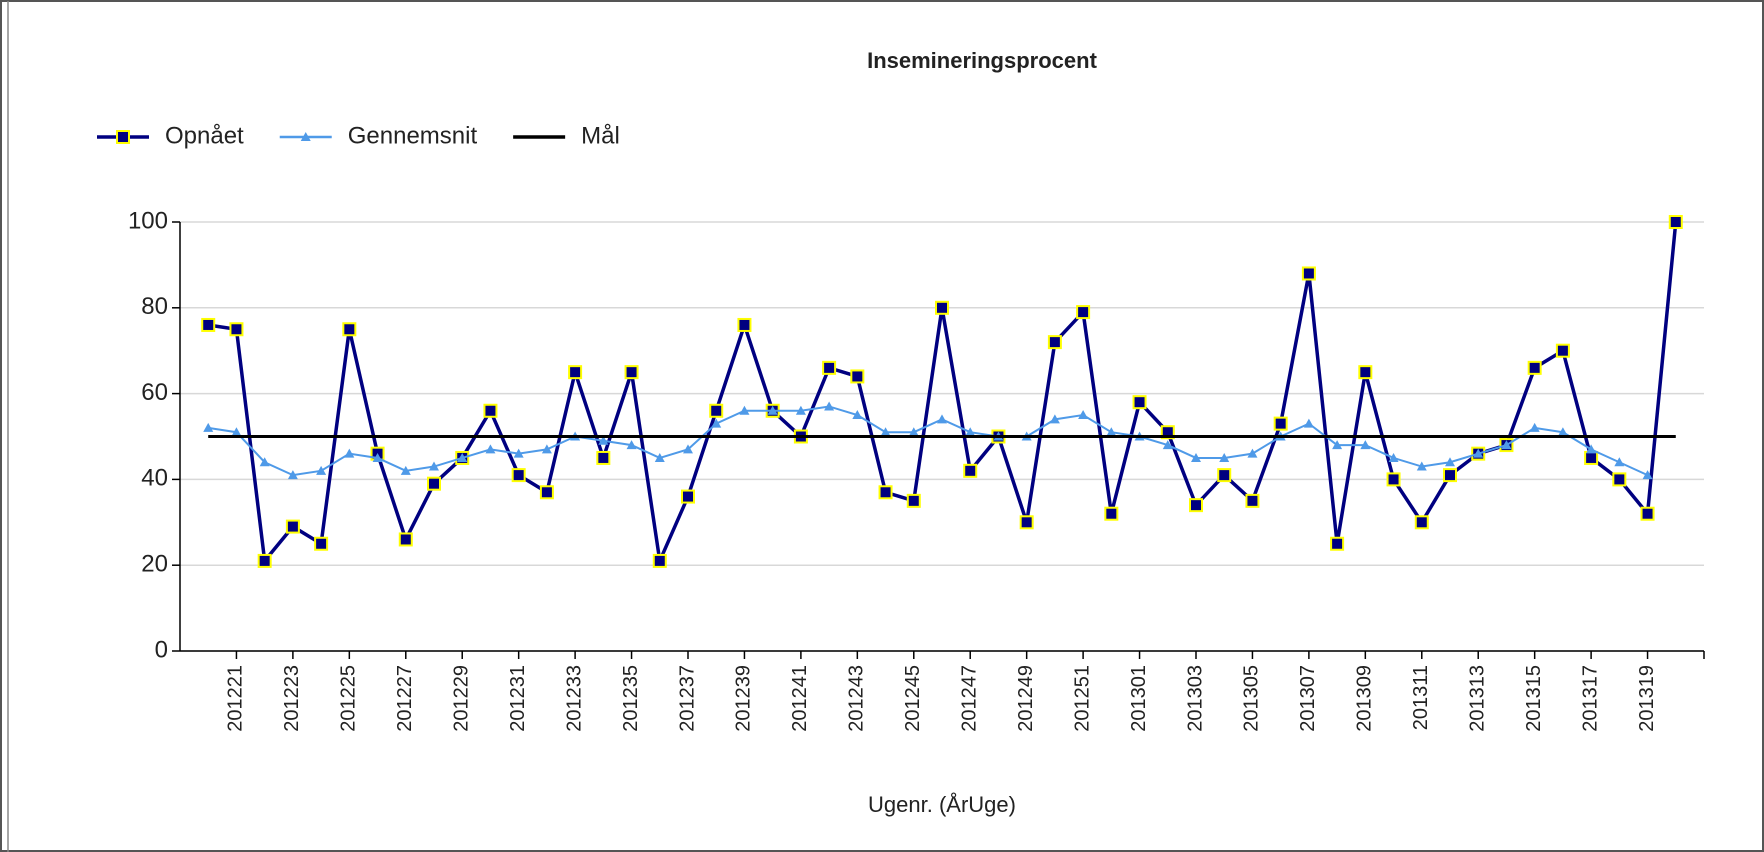 Image resolution: width=1764 pixels, height=852 pixels. What do you see at coordinates (1365, 698) in the screenshot?
I see `x-tick-label: 201309` at bounding box center [1365, 698].